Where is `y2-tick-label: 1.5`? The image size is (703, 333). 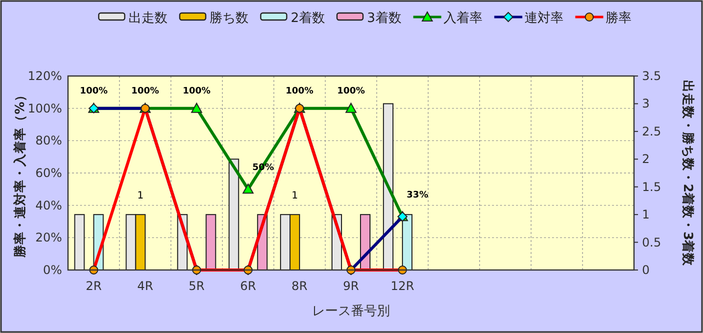
y2-tick-label: 1.5 is located at coordinates (652, 187).